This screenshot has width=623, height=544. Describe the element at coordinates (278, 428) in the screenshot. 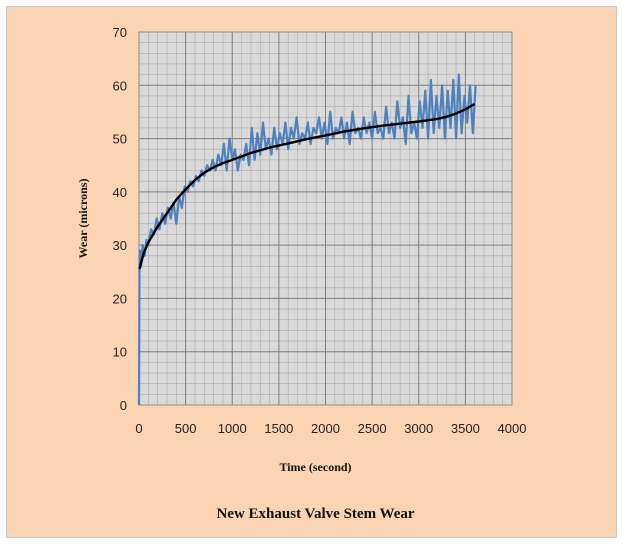

I see `x-tick-label: 1500` at that location.